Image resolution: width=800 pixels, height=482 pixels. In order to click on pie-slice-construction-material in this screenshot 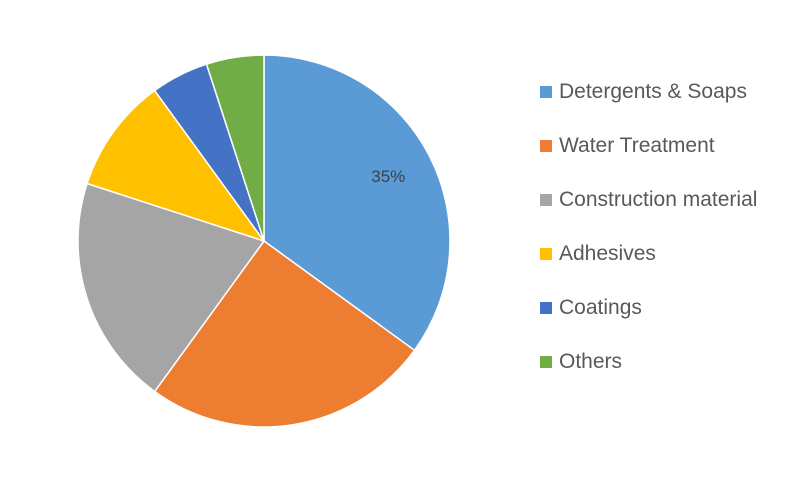, I will do `click(171, 287)`.